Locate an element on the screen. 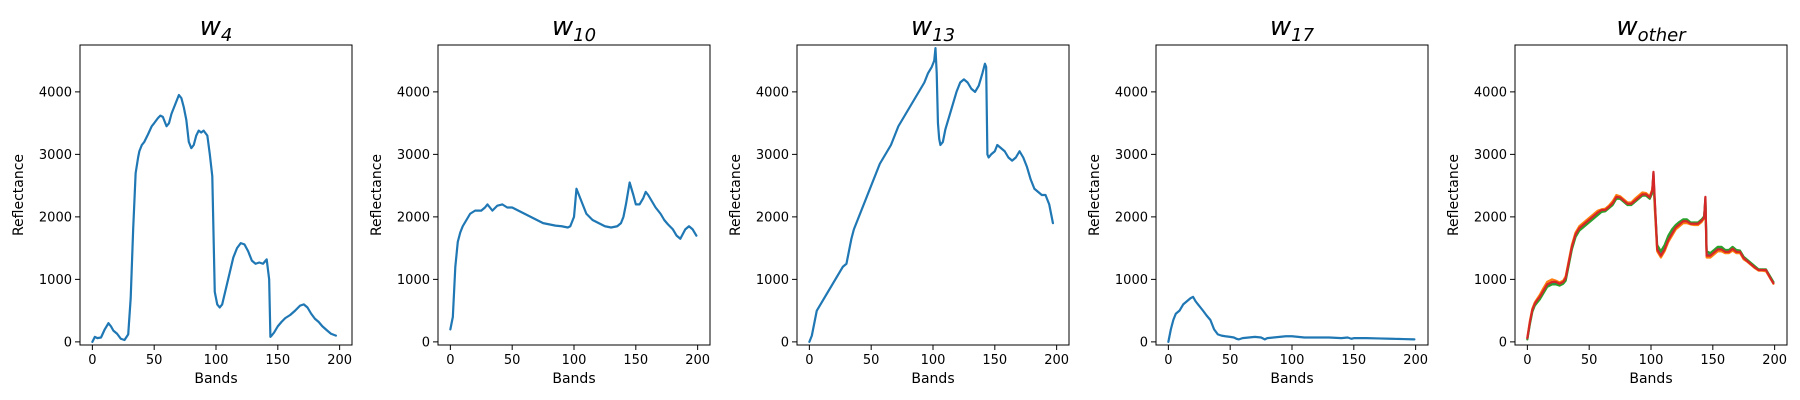 This screenshot has height=400, width=1800. title-subscript: 17 is located at coordinates (1302, 35).